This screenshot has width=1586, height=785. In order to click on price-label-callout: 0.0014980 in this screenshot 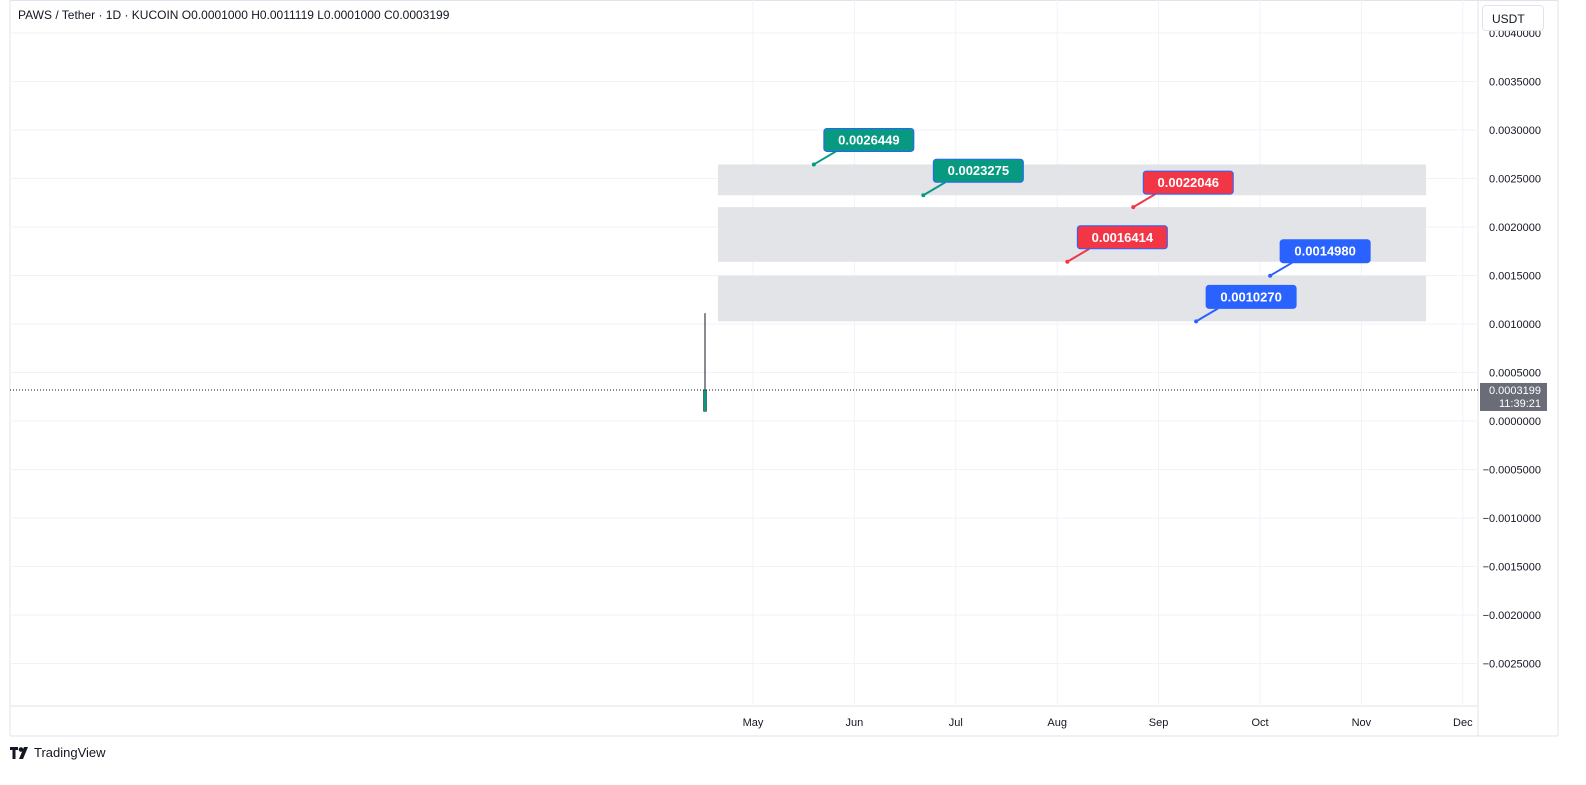, I will do `click(1319, 258)`.